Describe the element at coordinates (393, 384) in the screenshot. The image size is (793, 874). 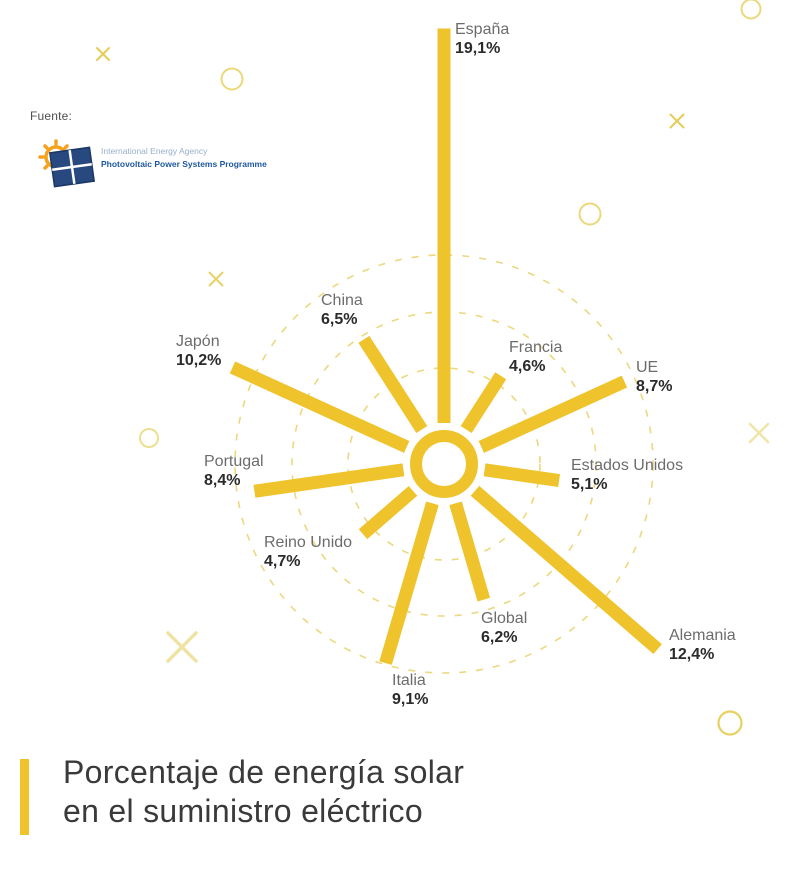
I see `ray-china` at that location.